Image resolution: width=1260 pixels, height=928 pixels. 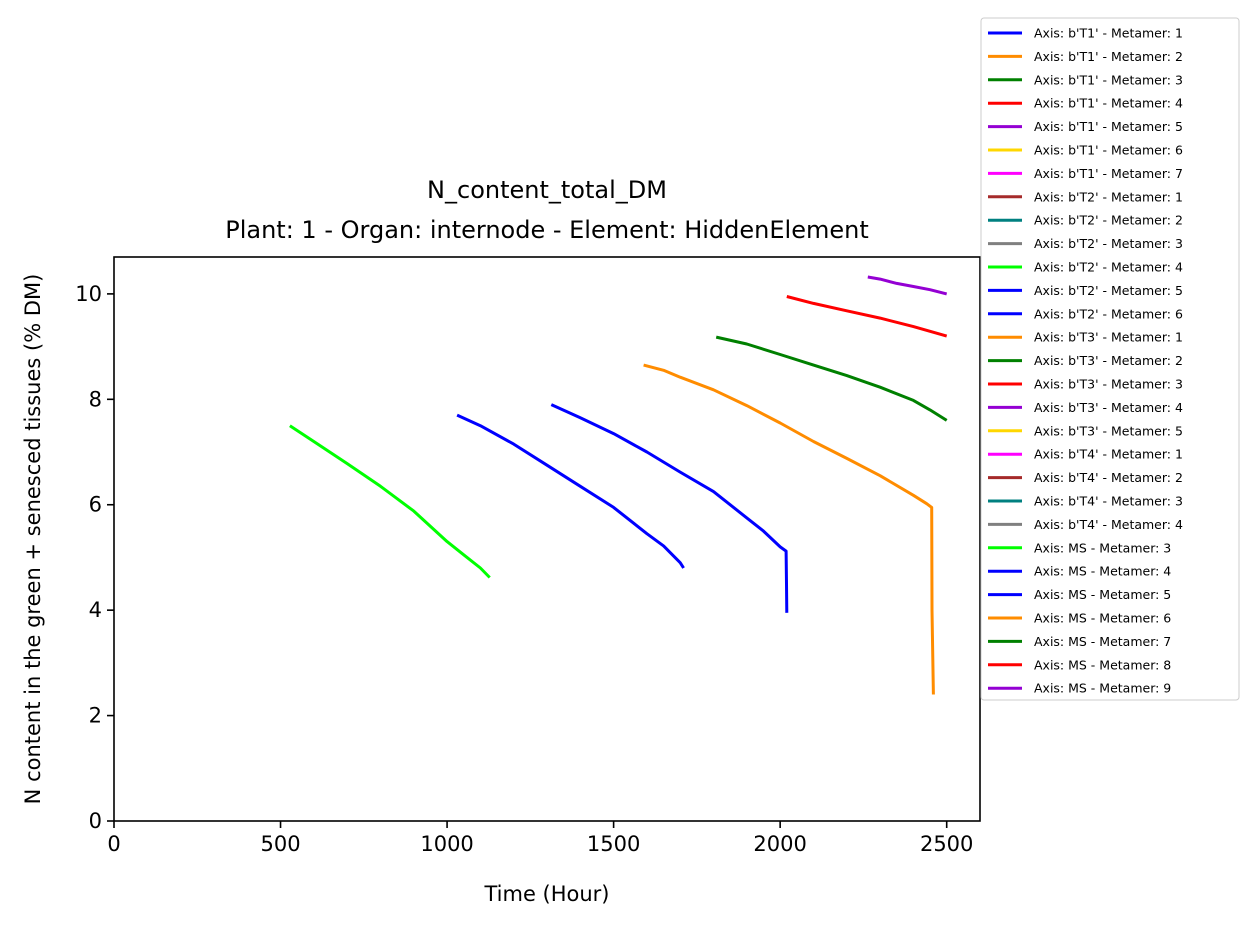 I want to click on legend-label: Axis: b'T2' - Metamer: 6, so click(x=1108, y=313).